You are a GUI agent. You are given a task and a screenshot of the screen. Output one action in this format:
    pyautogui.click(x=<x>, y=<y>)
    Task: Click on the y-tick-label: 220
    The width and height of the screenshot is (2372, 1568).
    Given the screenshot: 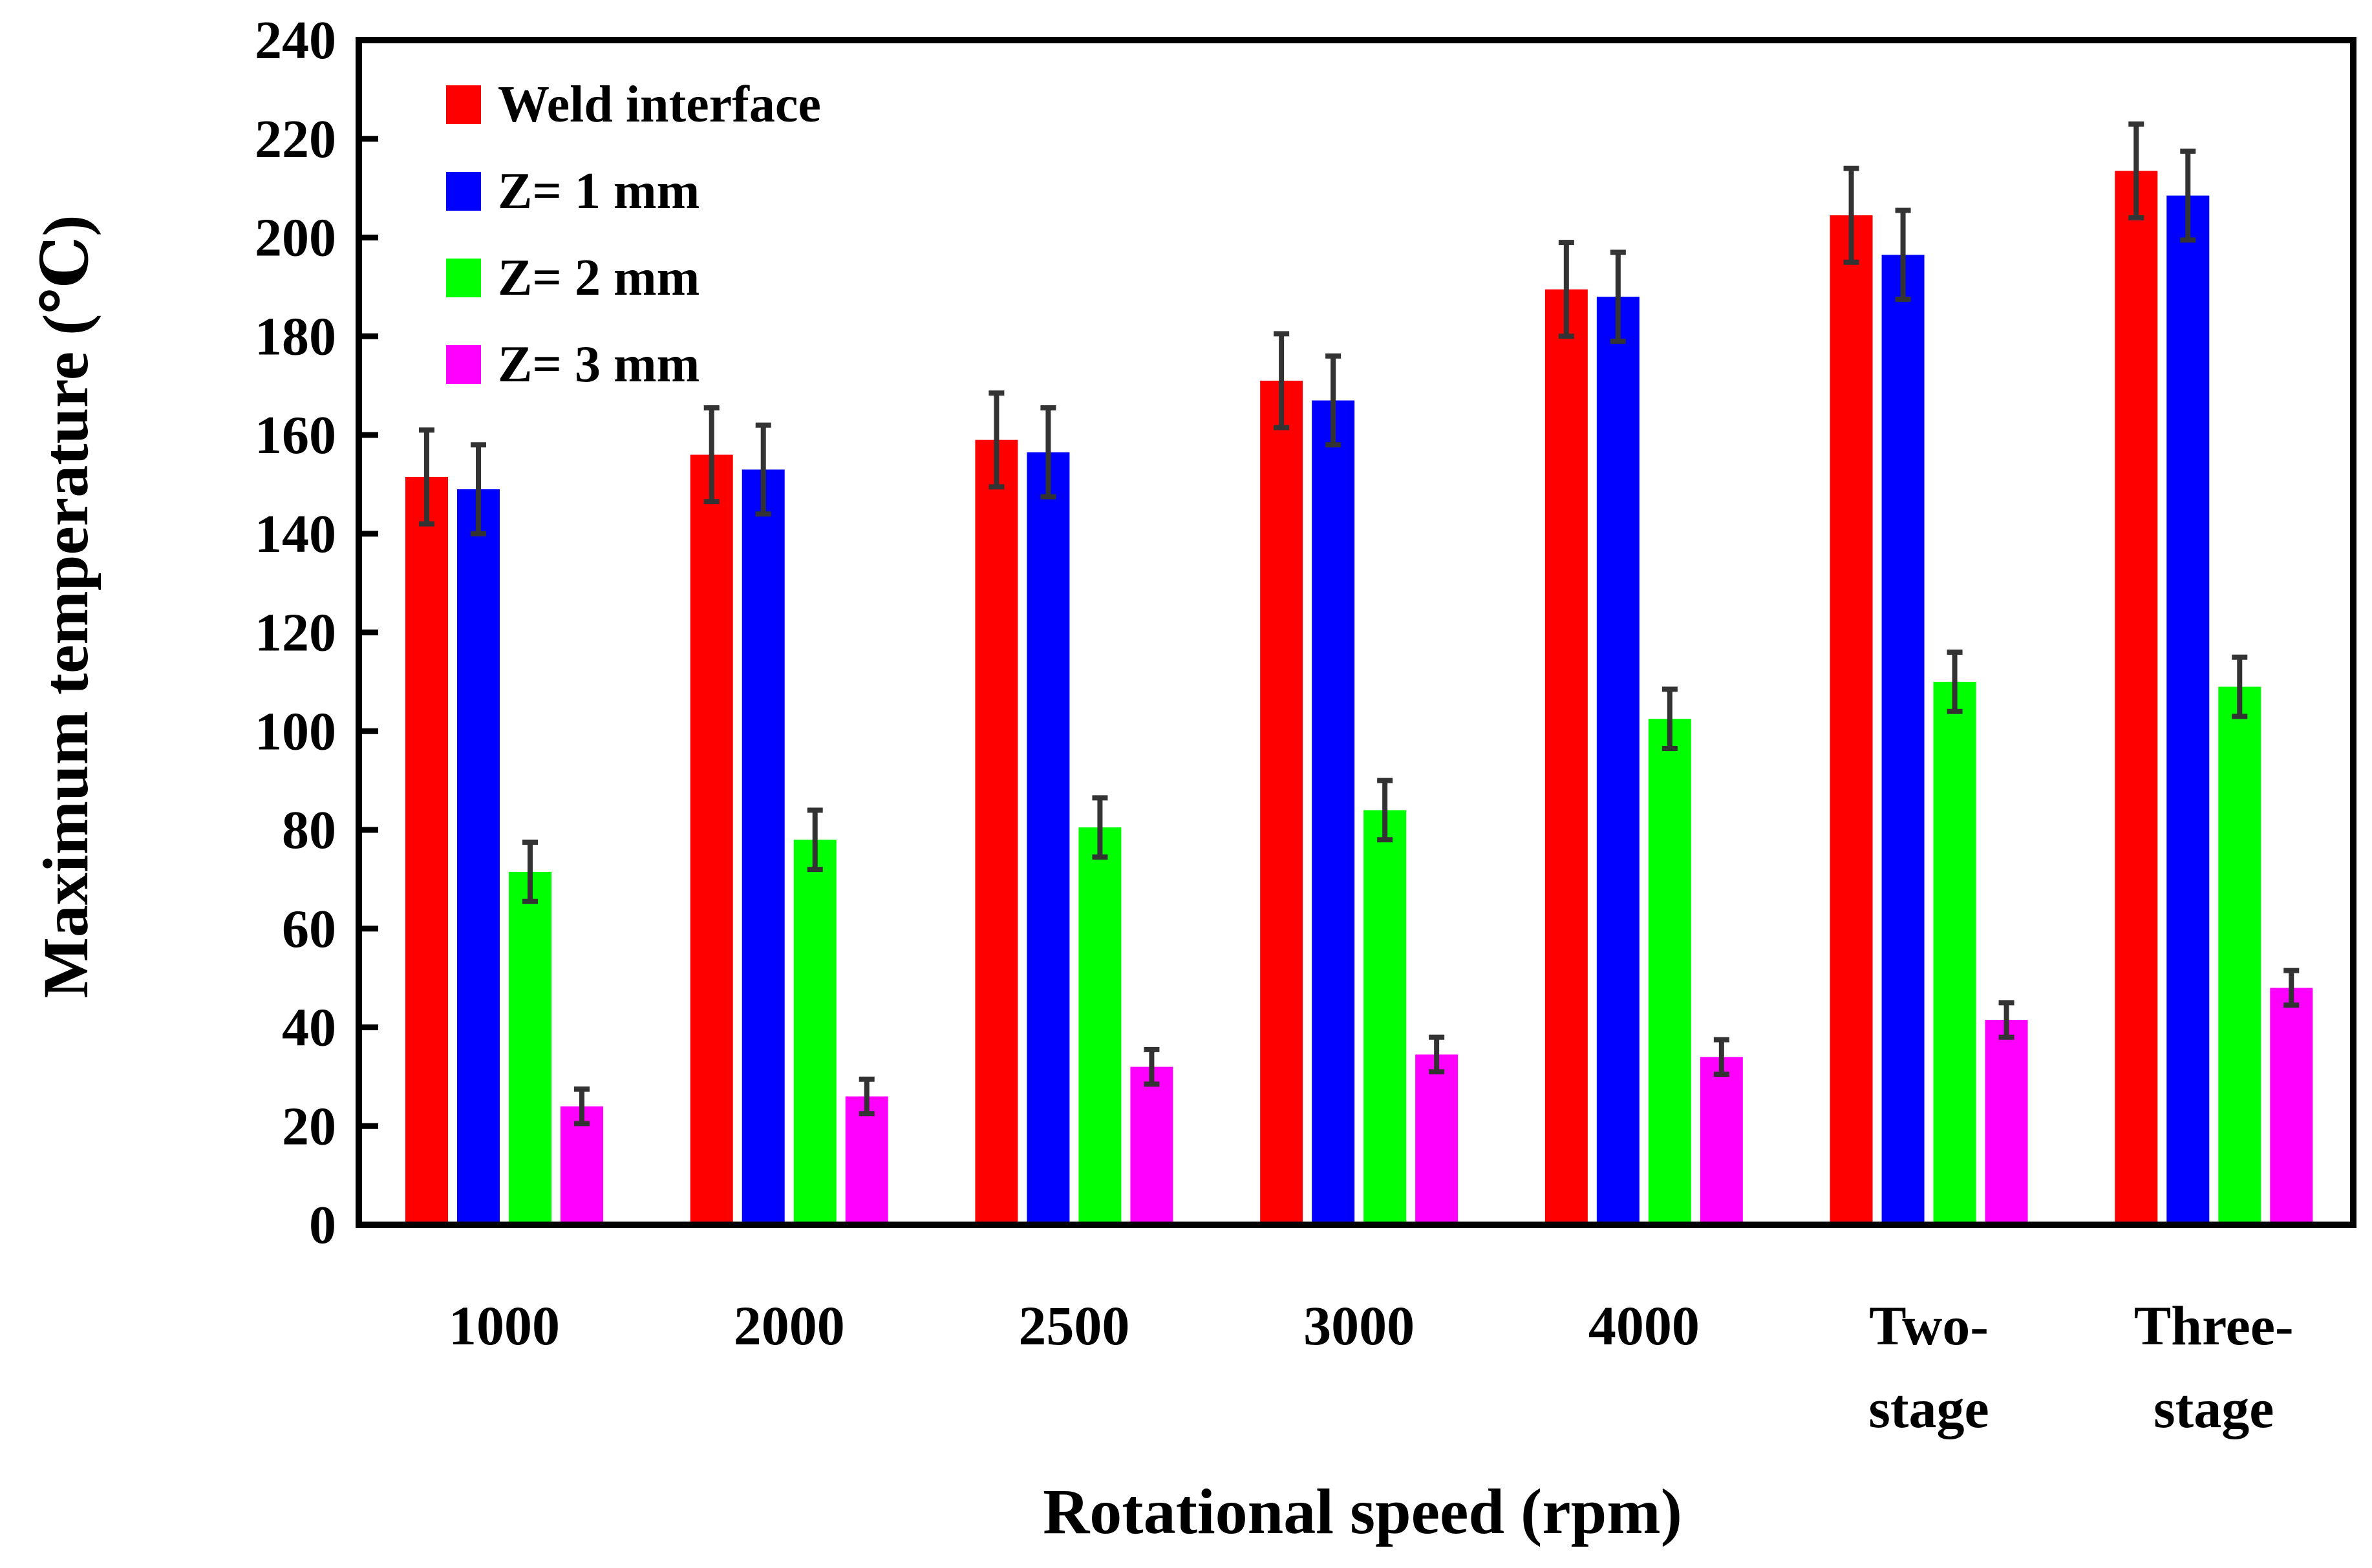 What is the action you would take?
    pyautogui.click(x=295, y=139)
    